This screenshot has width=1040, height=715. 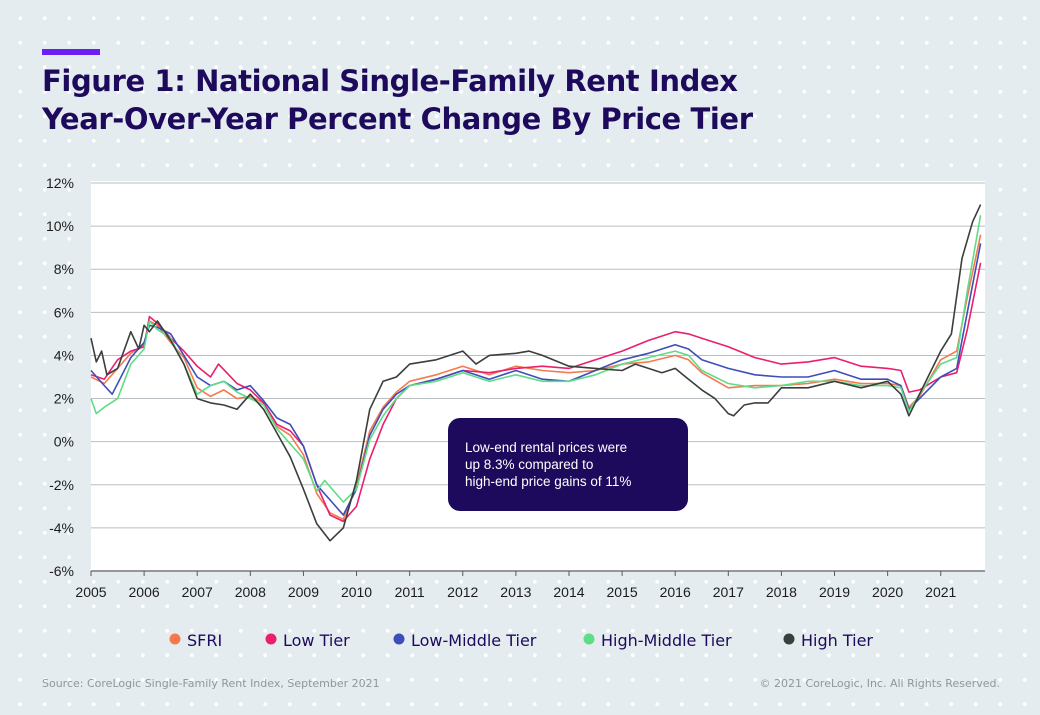 I want to click on x-tick-label: 2020, so click(x=887, y=592).